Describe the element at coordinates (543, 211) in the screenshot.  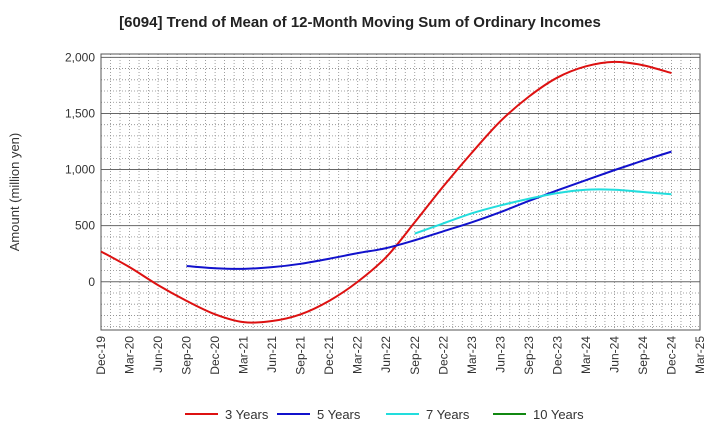
I see `series-line-7-years` at that location.